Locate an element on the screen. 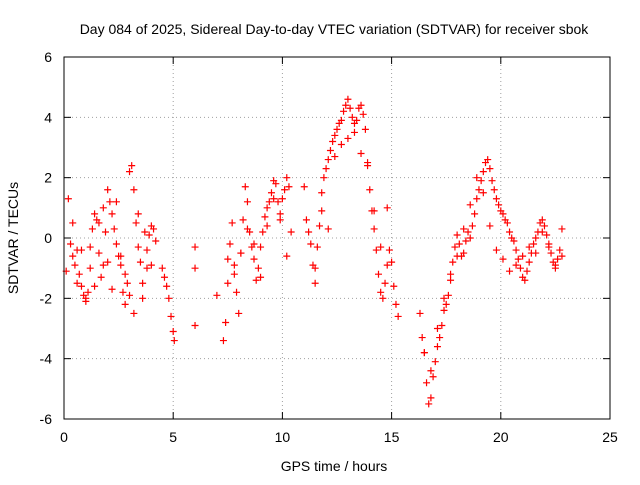 The height and width of the screenshot is (485, 640). x-tick-label: 20 is located at coordinates (501, 437).